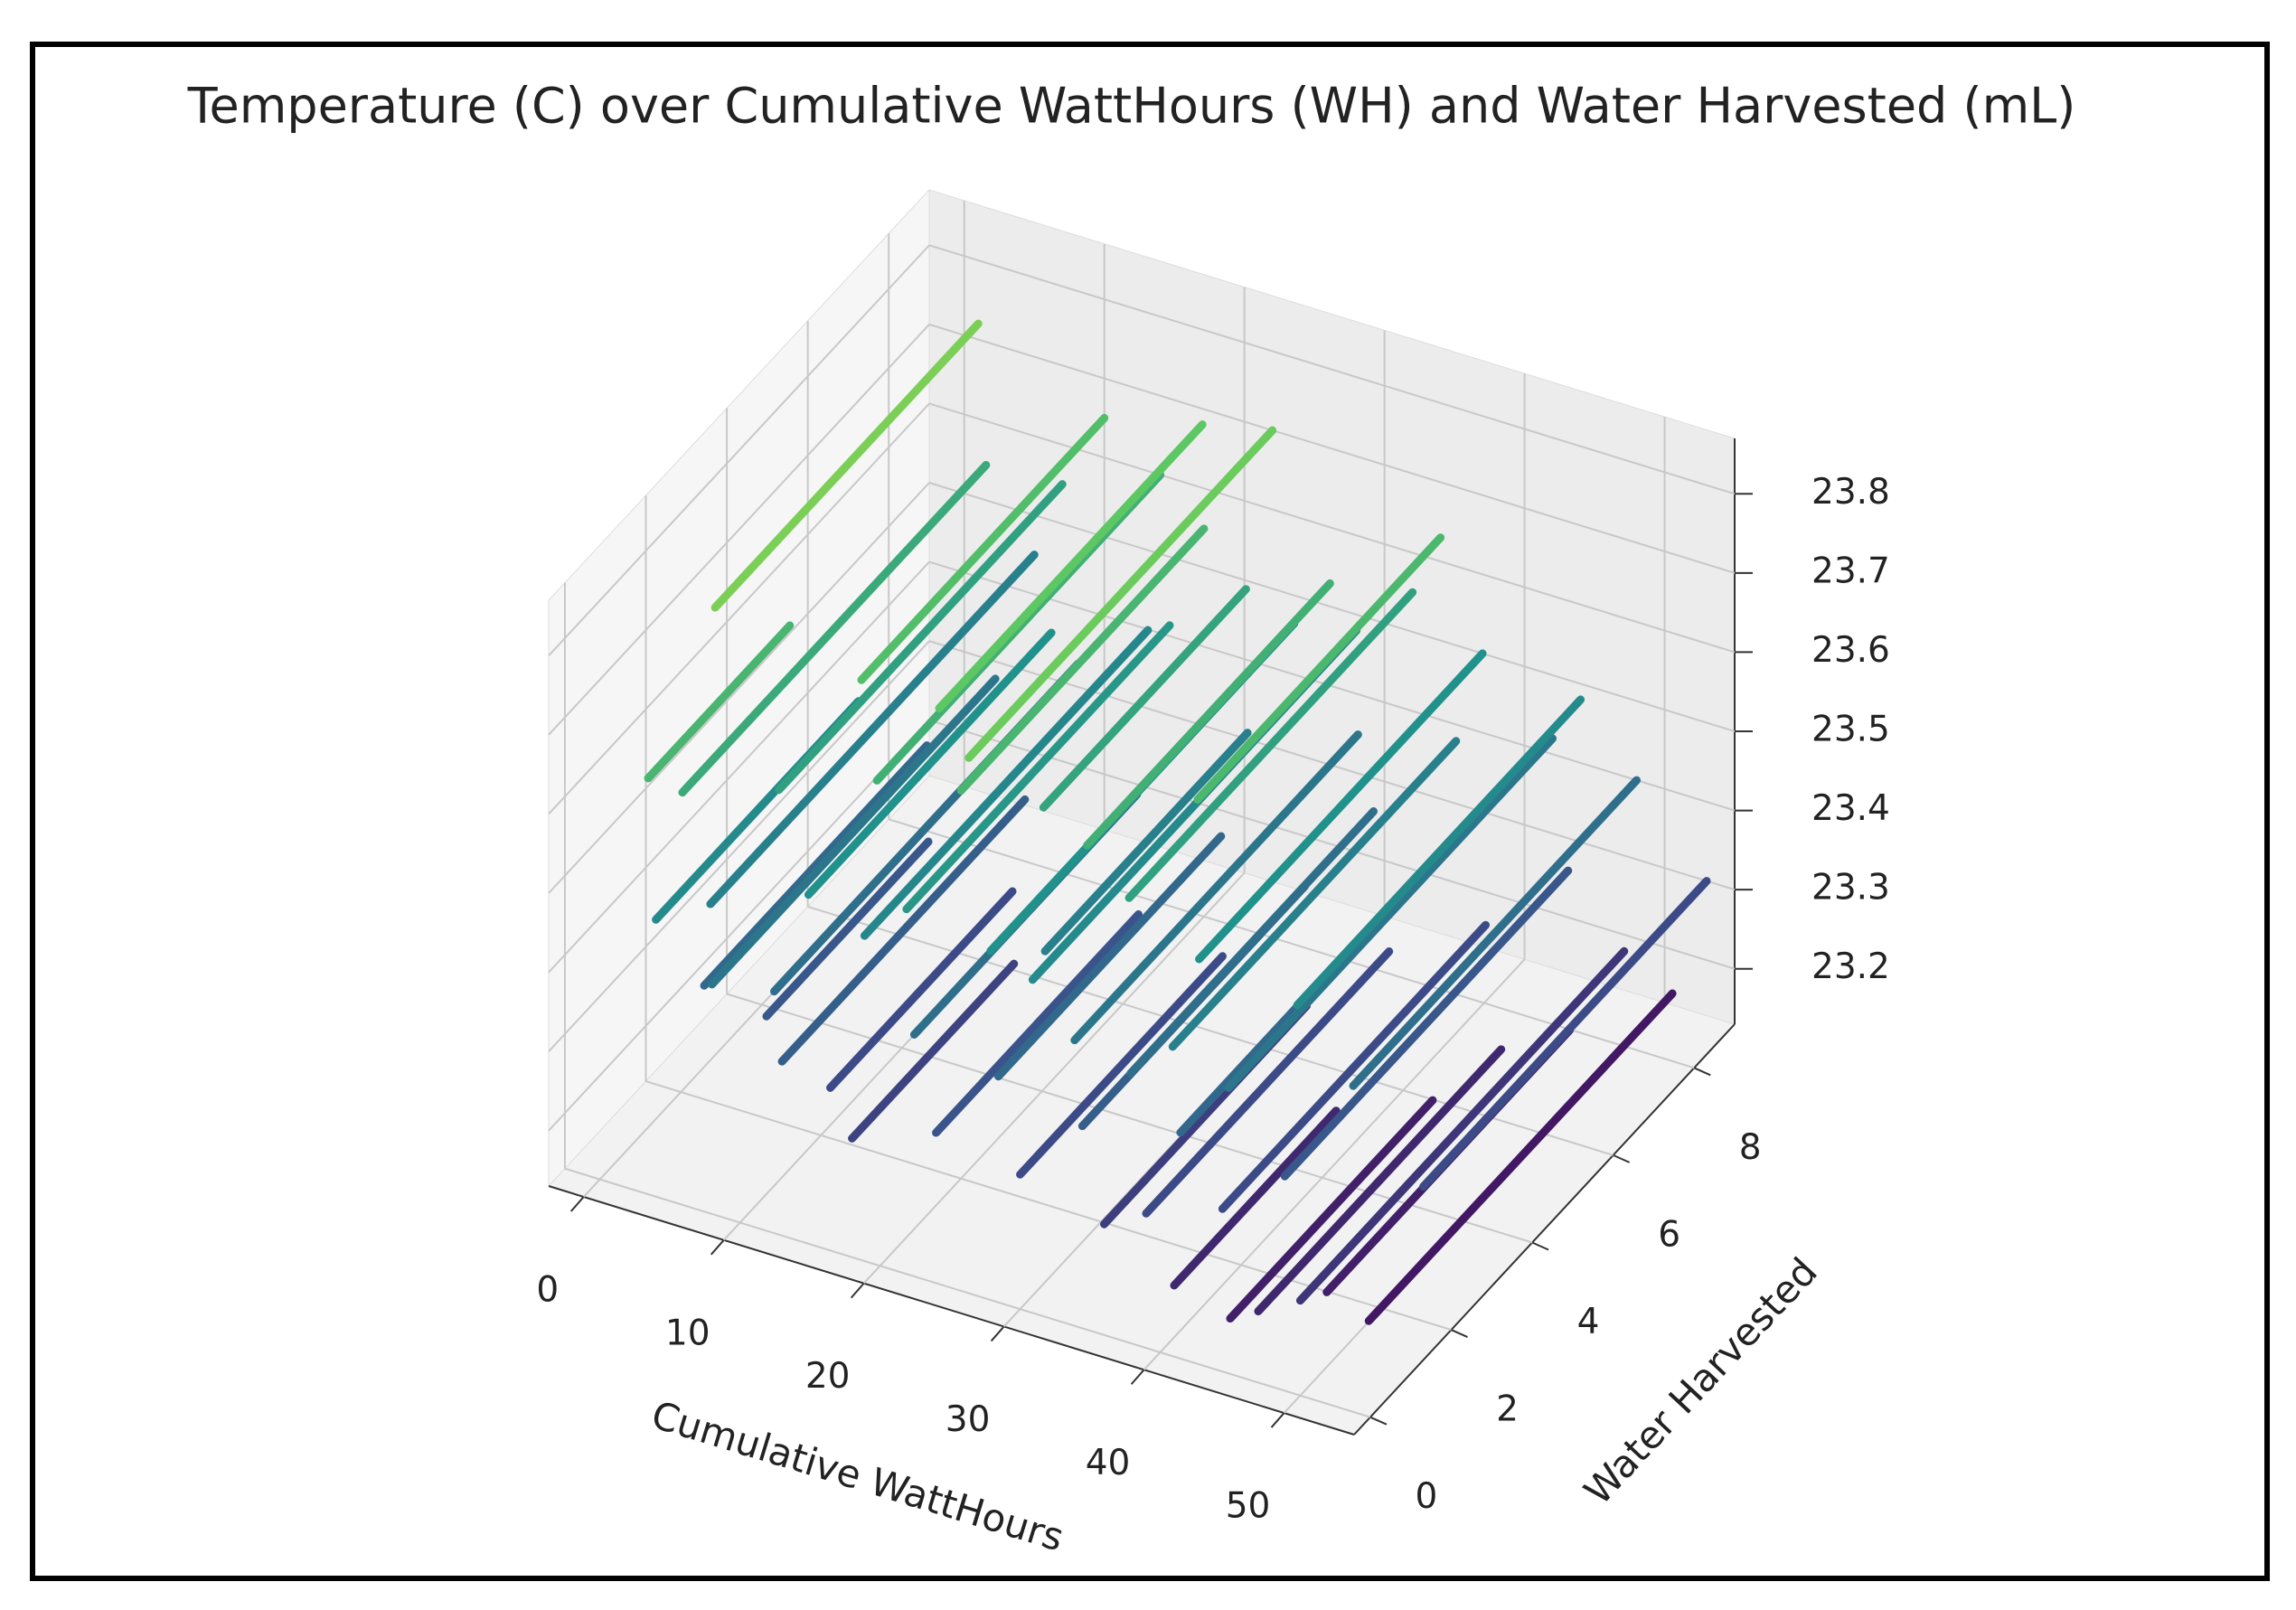 This screenshot has width=2296, height=1610. I want to click on y-tick-label: 8, so click(1750, 1147).